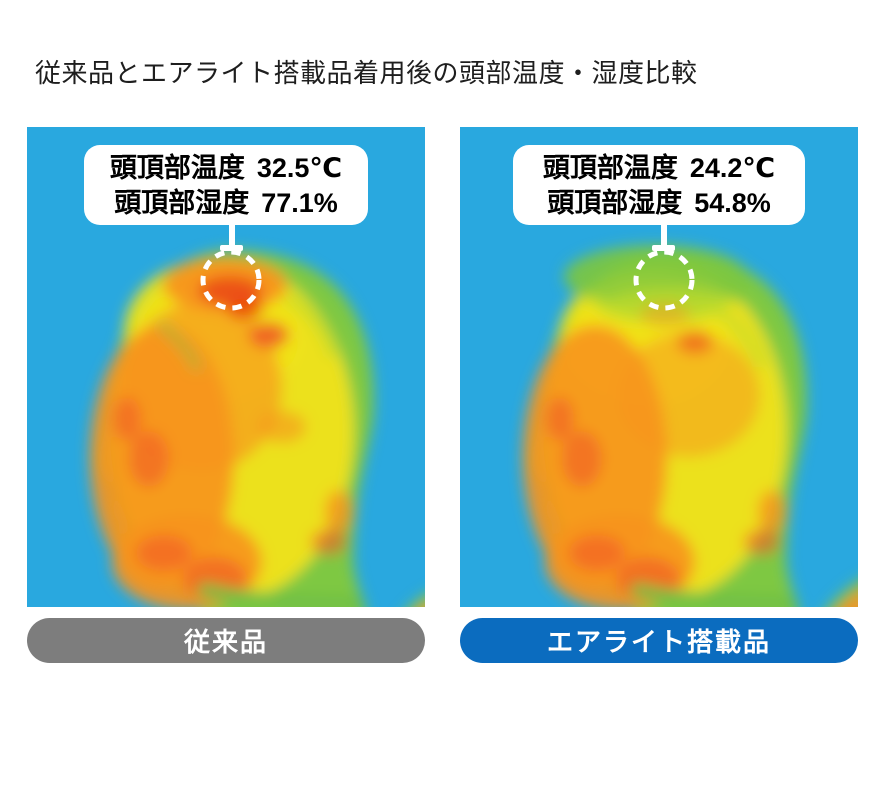 The height and width of the screenshot is (785, 886). I want to click on humidity-reading: 頭頂部湿度 54.8%, so click(659, 203).